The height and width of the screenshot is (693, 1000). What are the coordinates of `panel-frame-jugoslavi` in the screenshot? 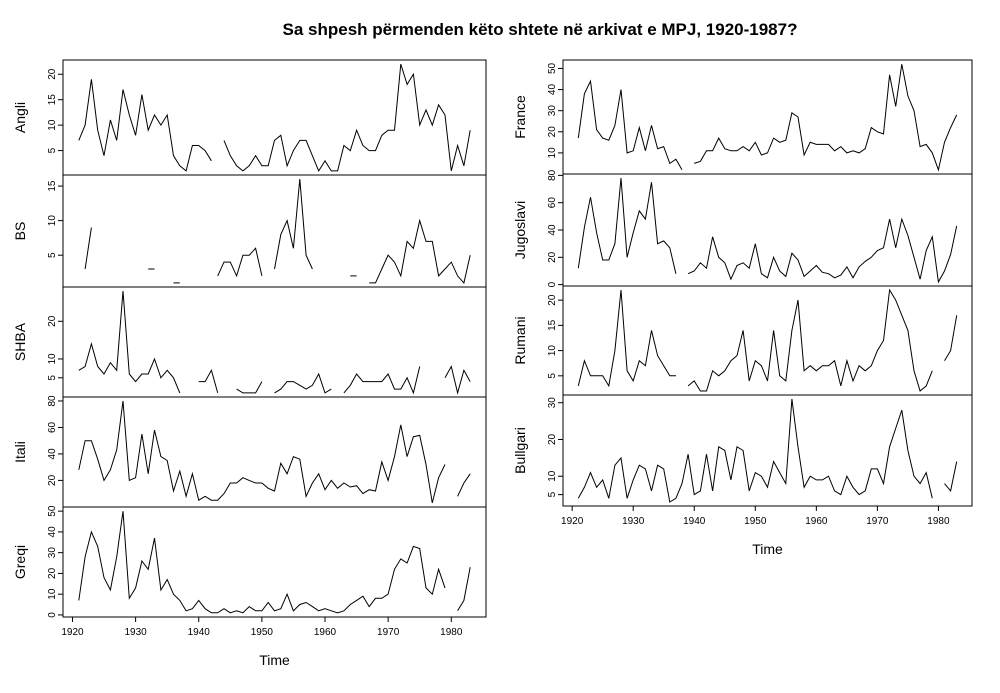 It's located at (767, 230).